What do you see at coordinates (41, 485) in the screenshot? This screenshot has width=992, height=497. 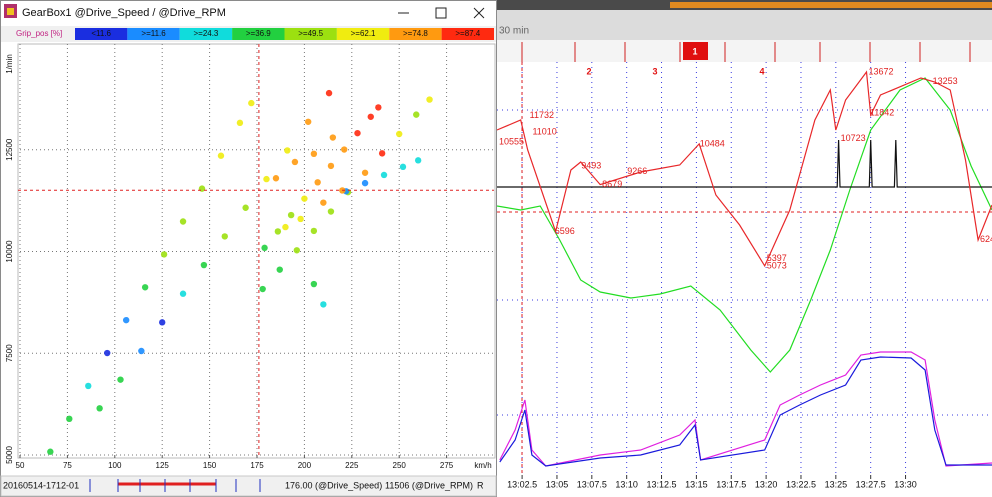 I see `status-file: 20160514-1712-01` at bounding box center [41, 485].